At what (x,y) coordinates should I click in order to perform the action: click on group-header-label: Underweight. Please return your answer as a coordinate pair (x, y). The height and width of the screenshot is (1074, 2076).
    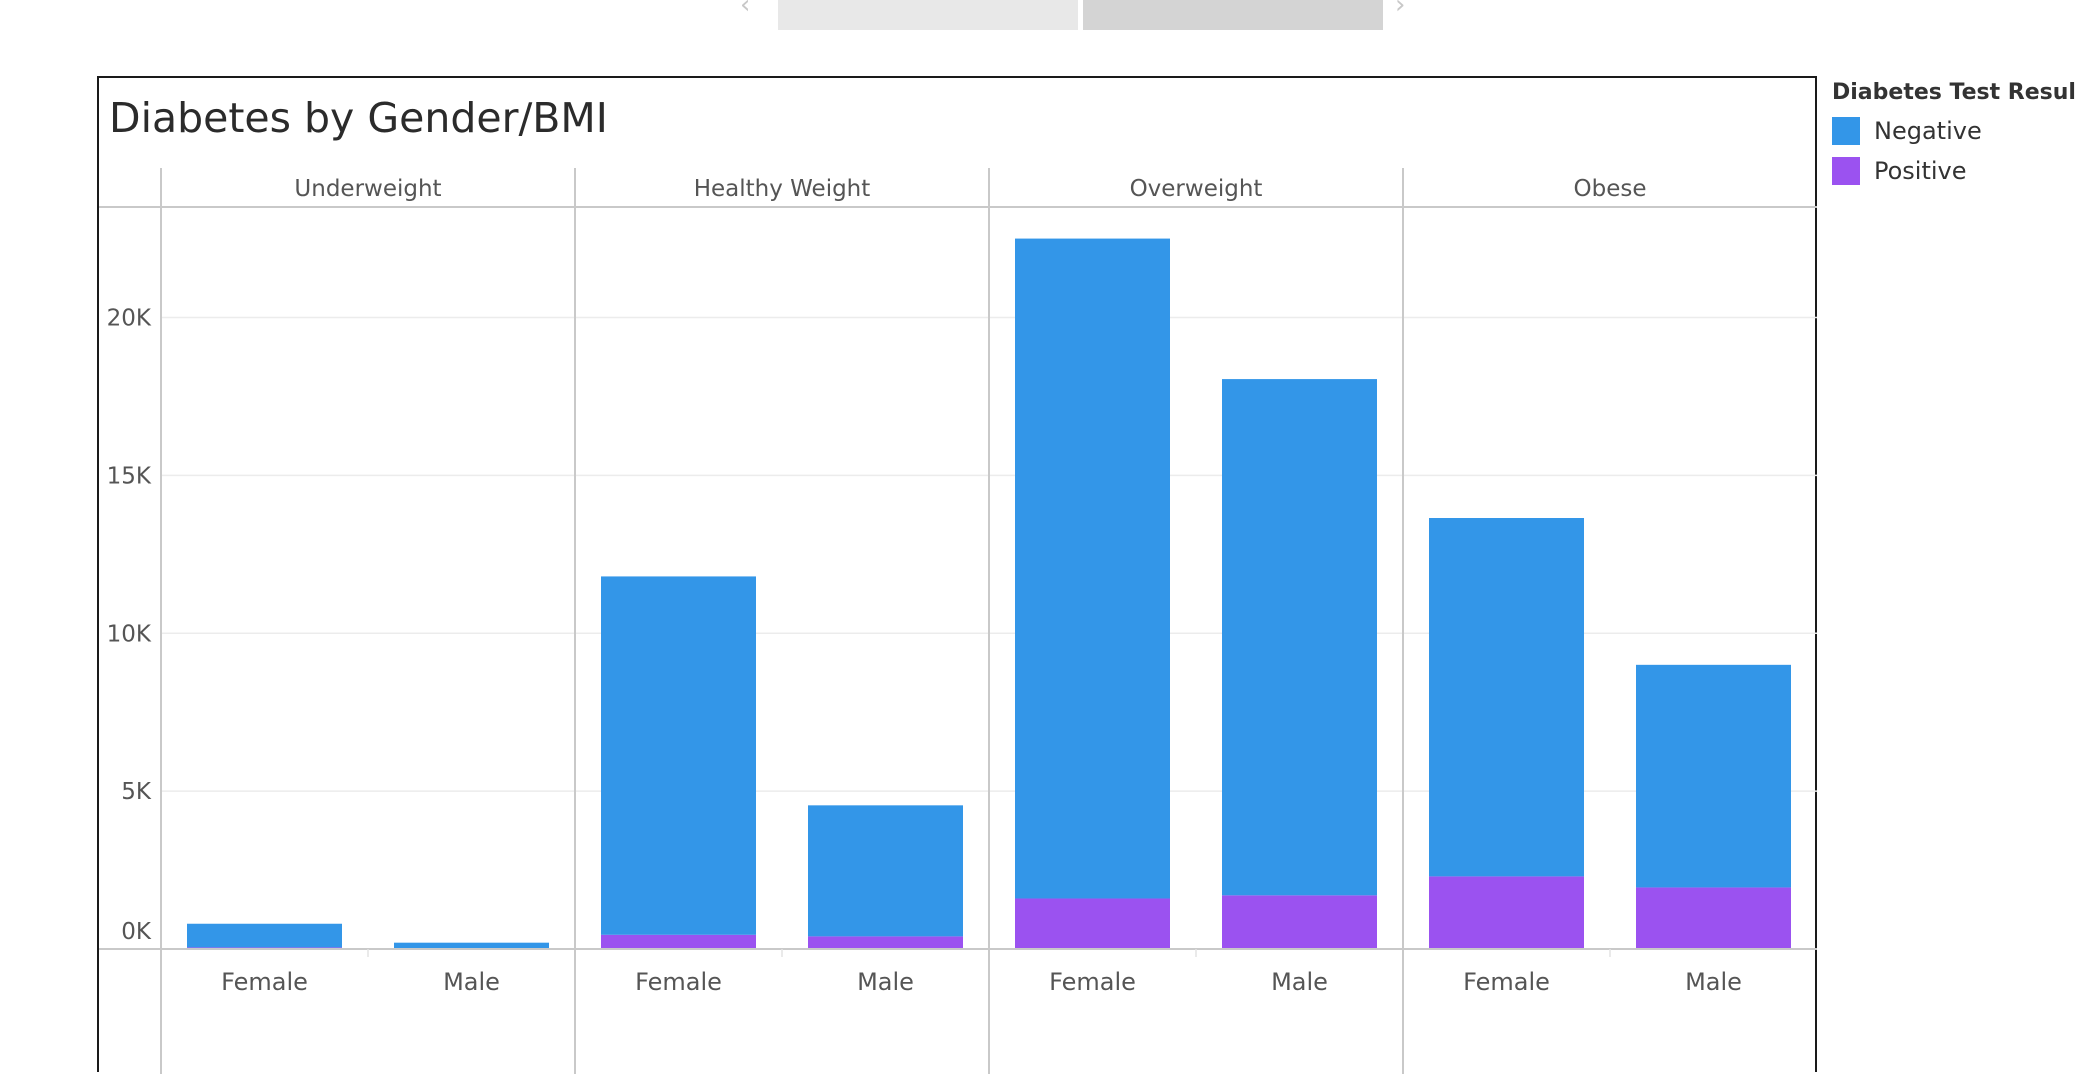
    Looking at the image, I should click on (367, 189).